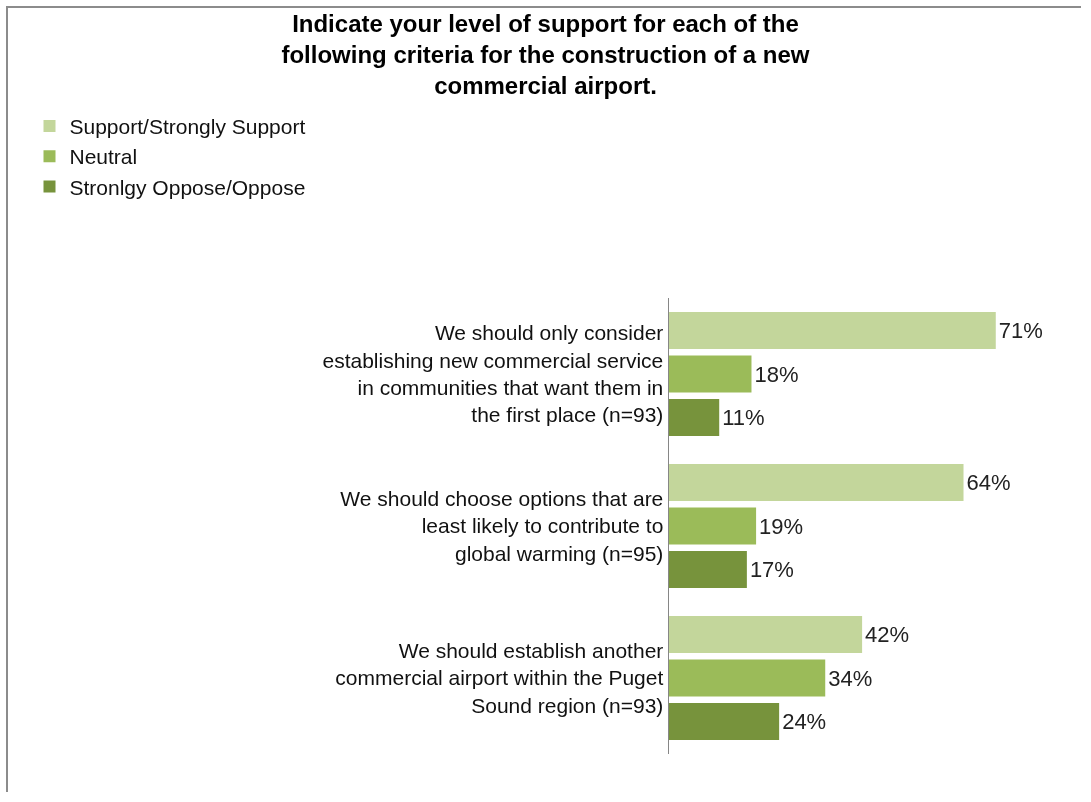  What do you see at coordinates (502, 526) in the screenshot?
I see `y-tick-label: We should choose options that are least likely to contribute to global warming (n=95)` at bounding box center [502, 526].